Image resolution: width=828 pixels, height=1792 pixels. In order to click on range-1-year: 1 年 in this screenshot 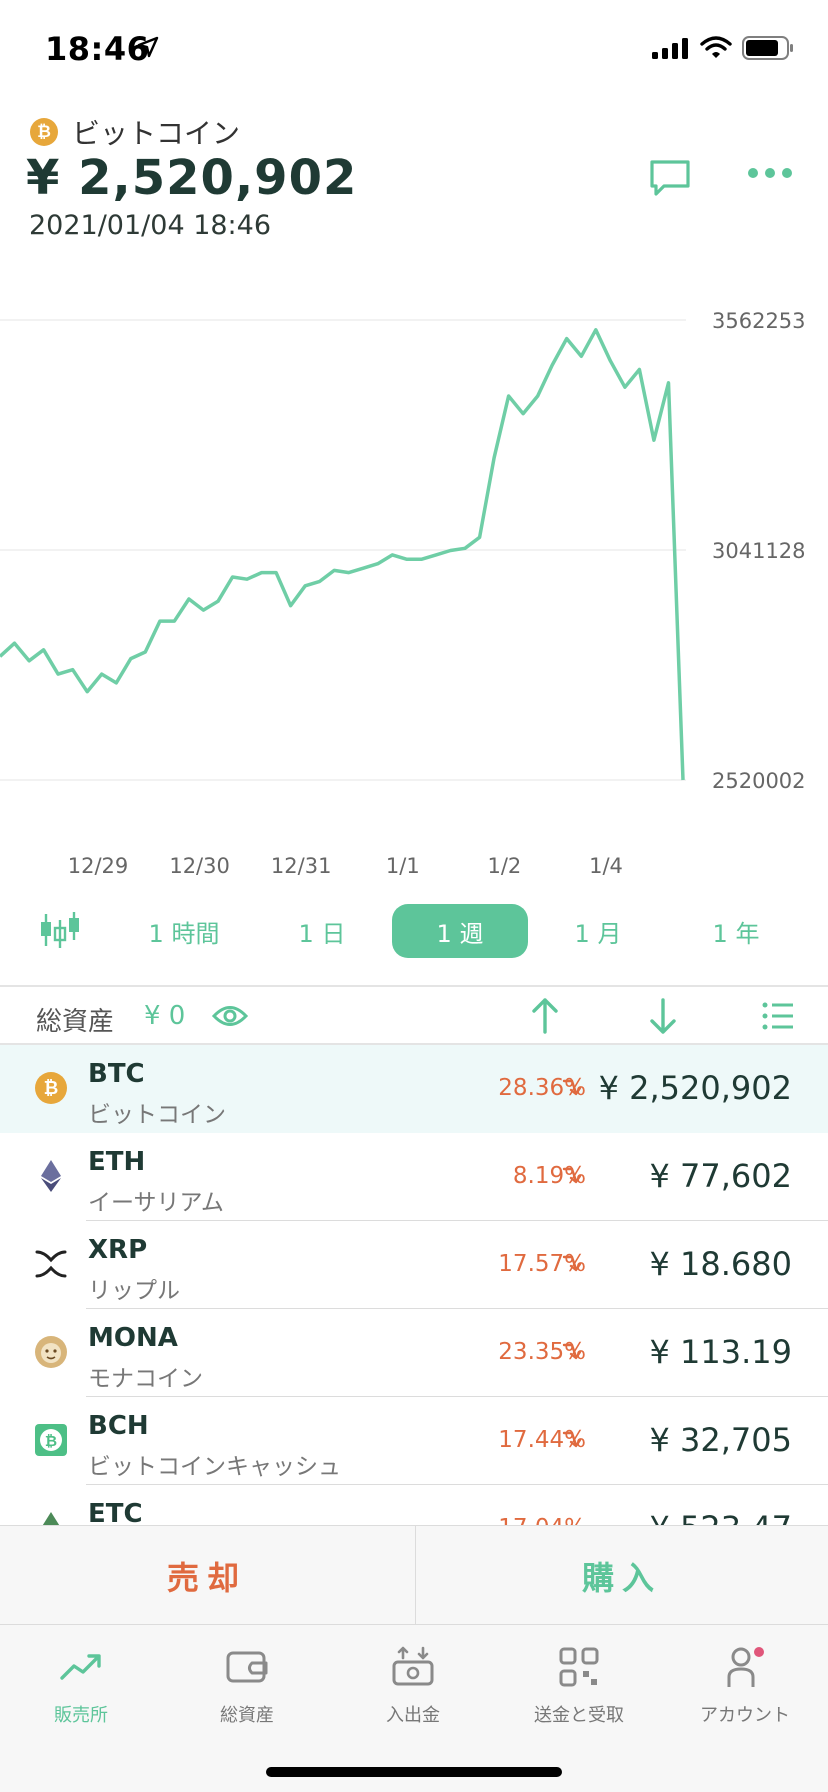, I will do `click(736, 933)`.